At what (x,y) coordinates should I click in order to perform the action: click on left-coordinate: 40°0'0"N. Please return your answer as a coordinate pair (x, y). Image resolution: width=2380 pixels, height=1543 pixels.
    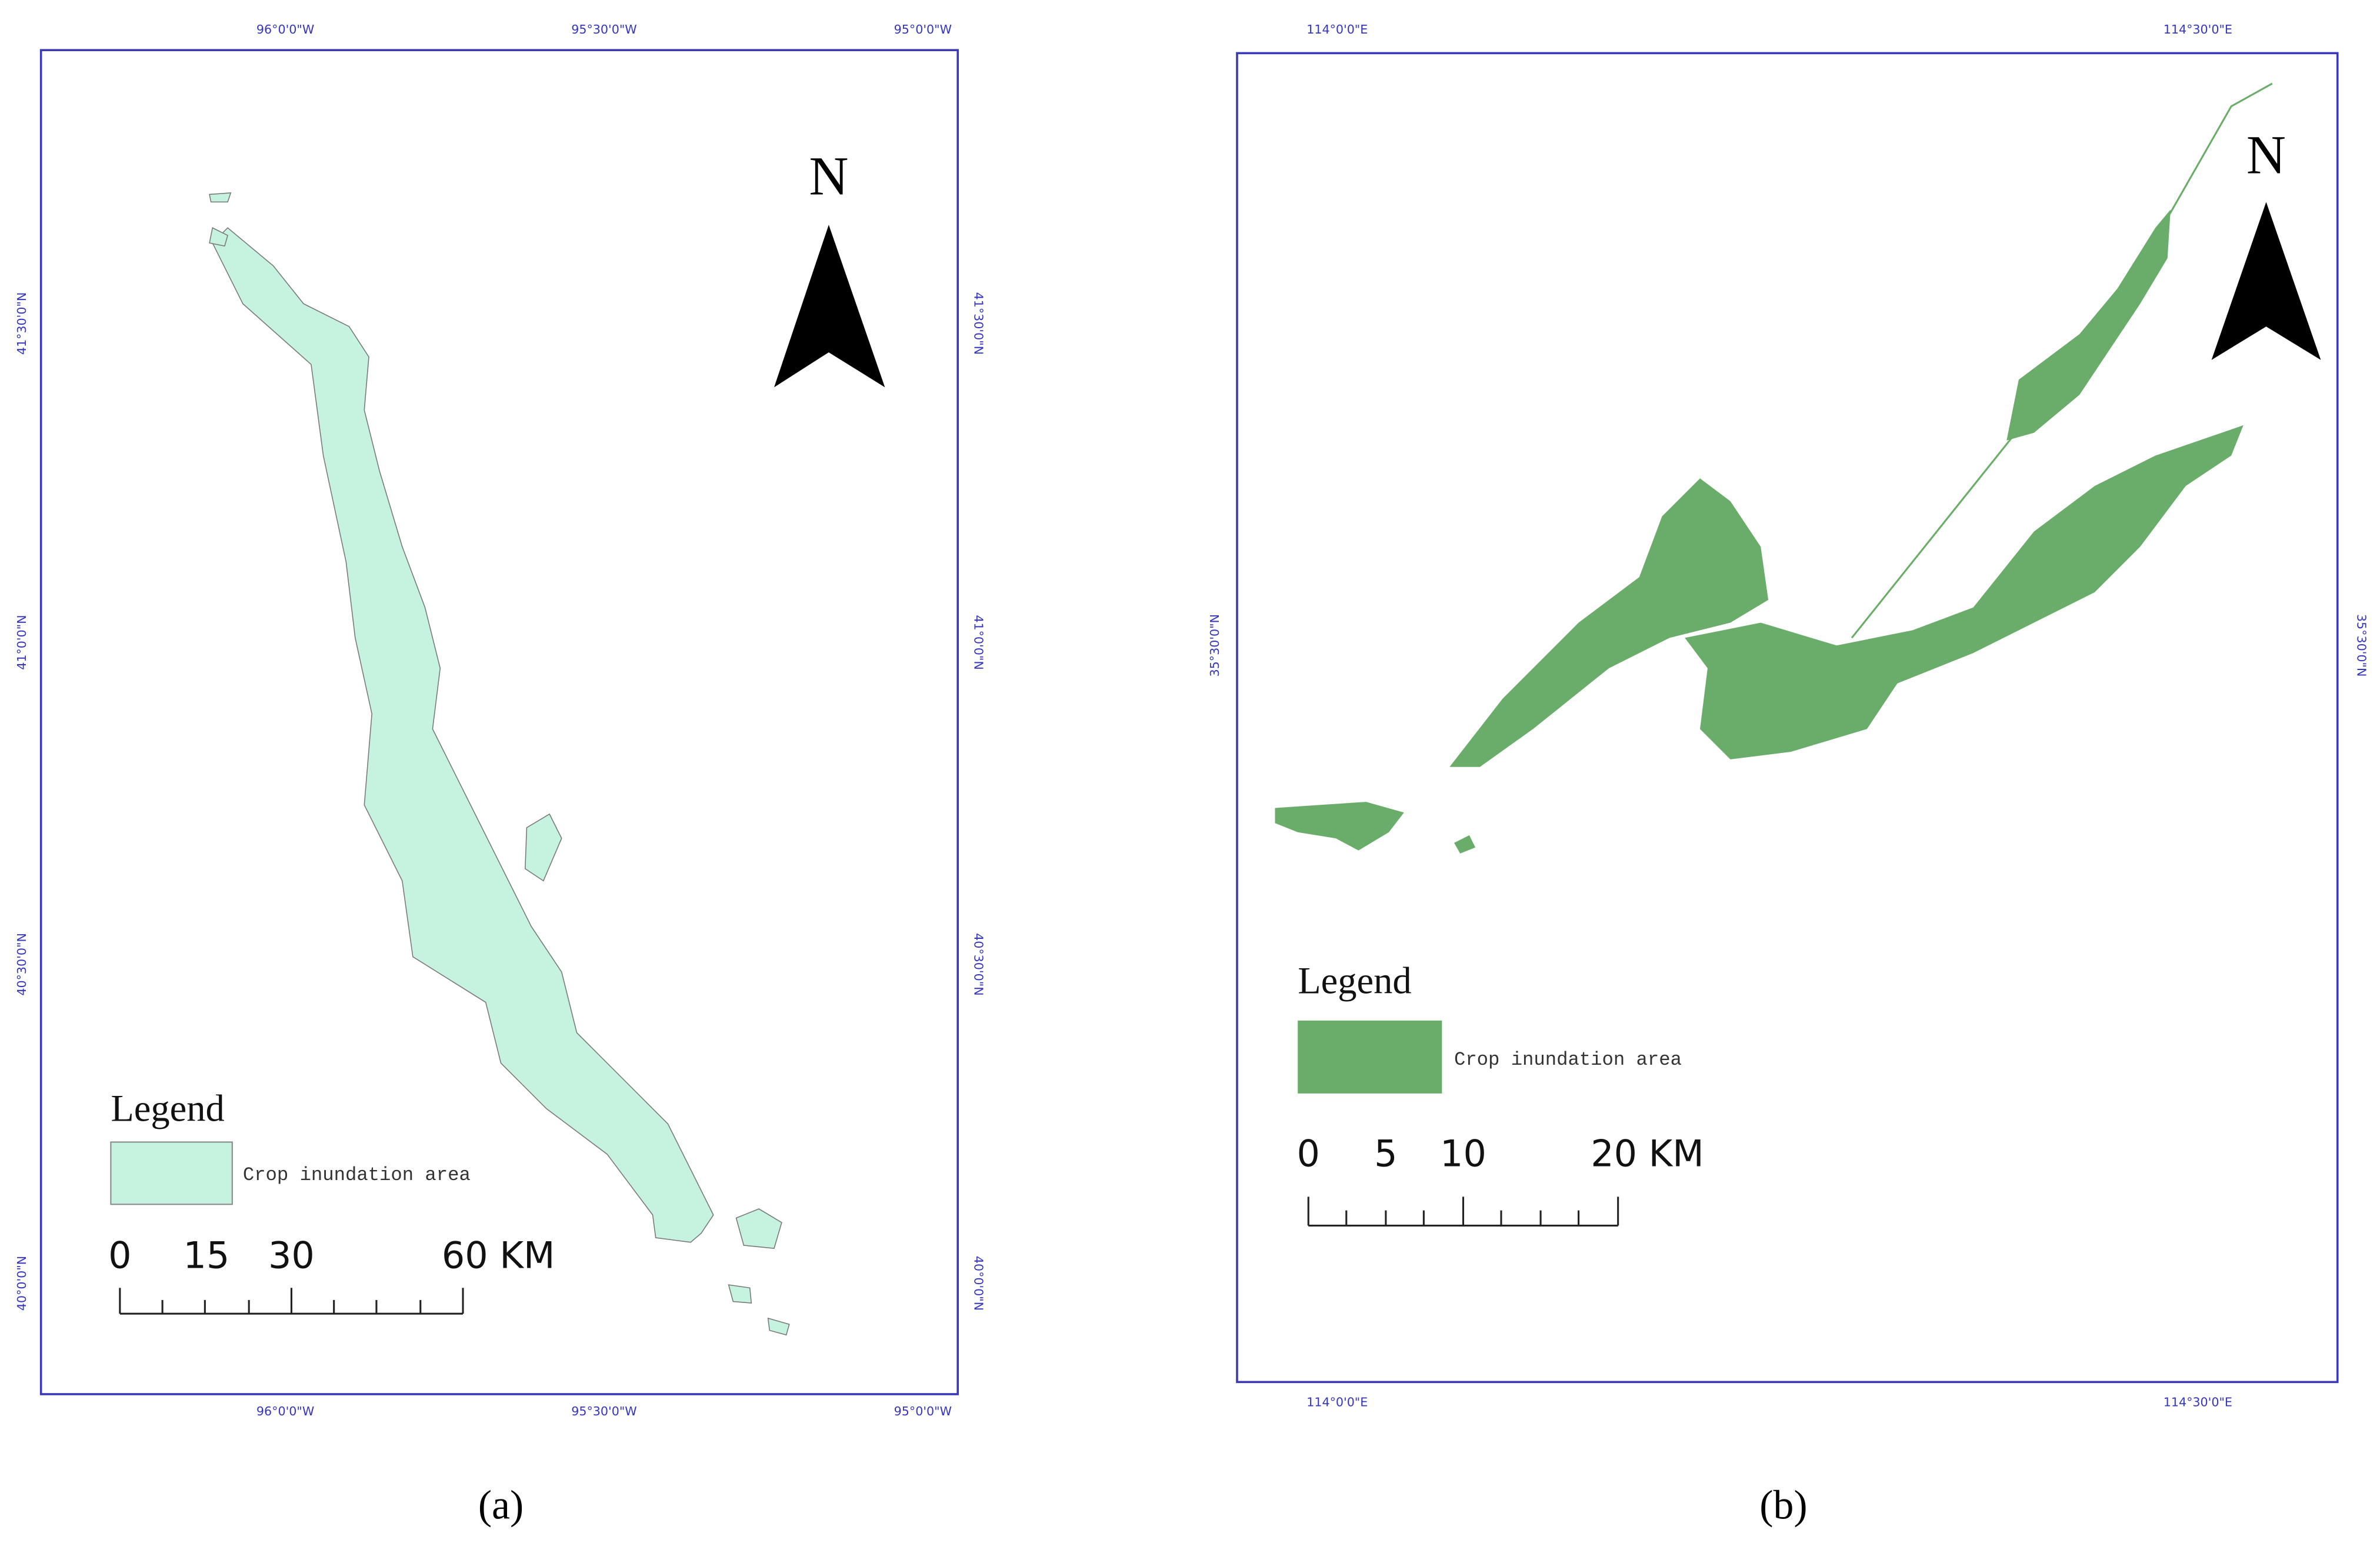
    Looking at the image, I should click on (22, 1283).